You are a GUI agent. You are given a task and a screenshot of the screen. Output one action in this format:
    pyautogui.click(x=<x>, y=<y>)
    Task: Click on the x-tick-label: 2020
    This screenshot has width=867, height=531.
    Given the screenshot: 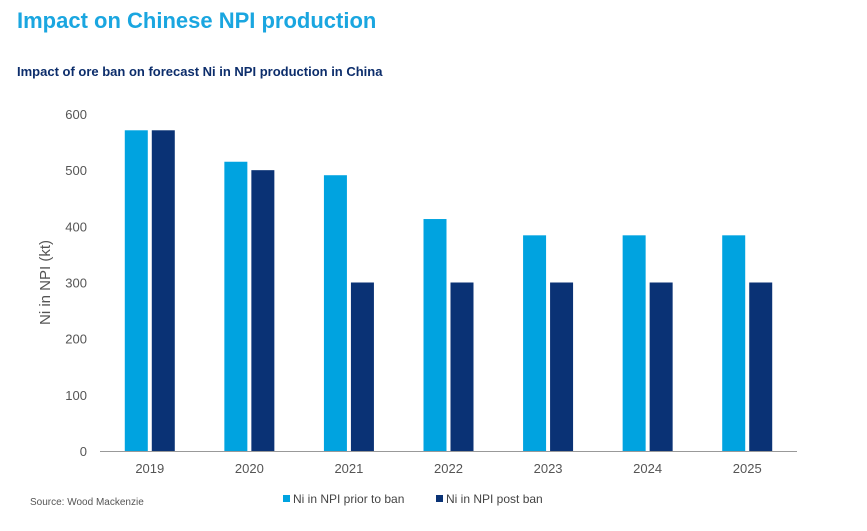 What is the action you would take?
    pyautogui.click(x=249, y=468)
    